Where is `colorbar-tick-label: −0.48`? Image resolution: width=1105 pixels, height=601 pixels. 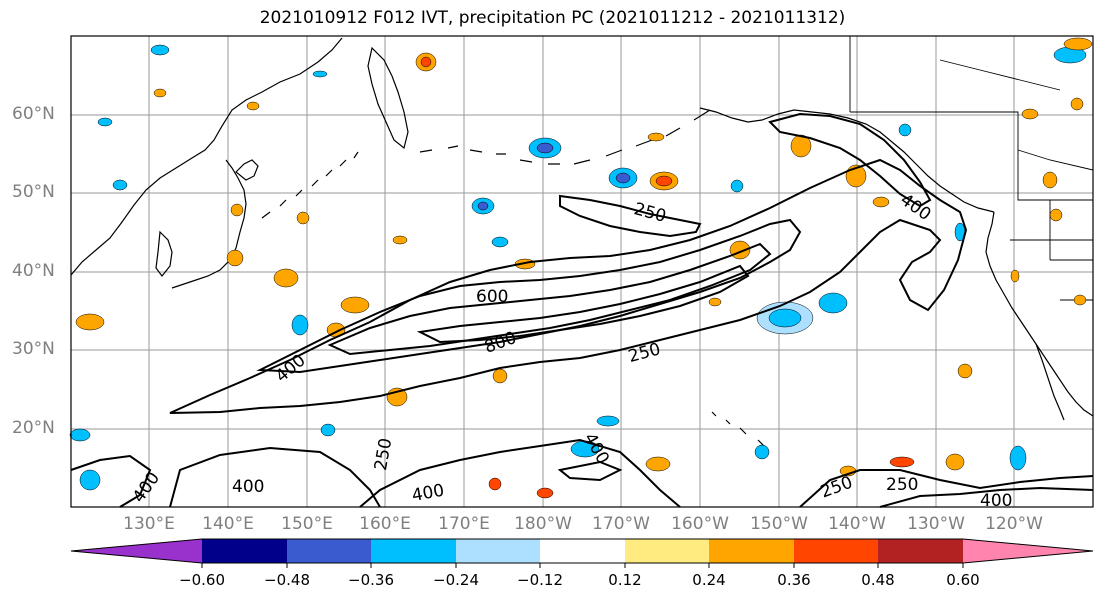 colorbar-tick-label: −0.48 is located at coordinates (287, 580).